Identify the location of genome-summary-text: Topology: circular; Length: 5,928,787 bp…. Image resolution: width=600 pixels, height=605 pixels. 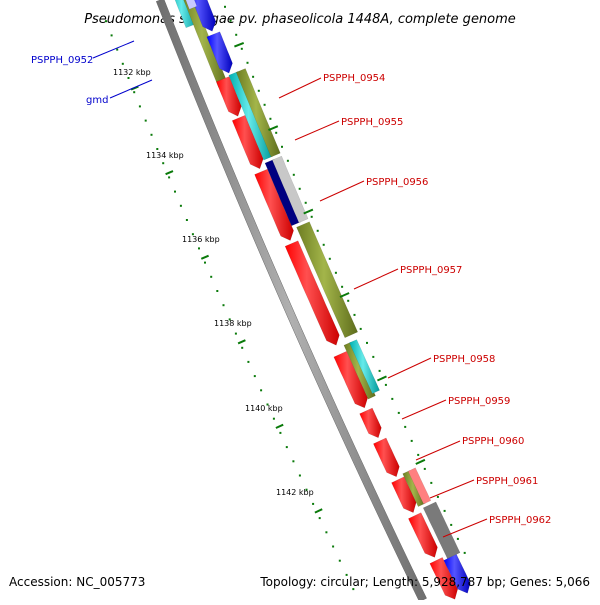
(424, 582).